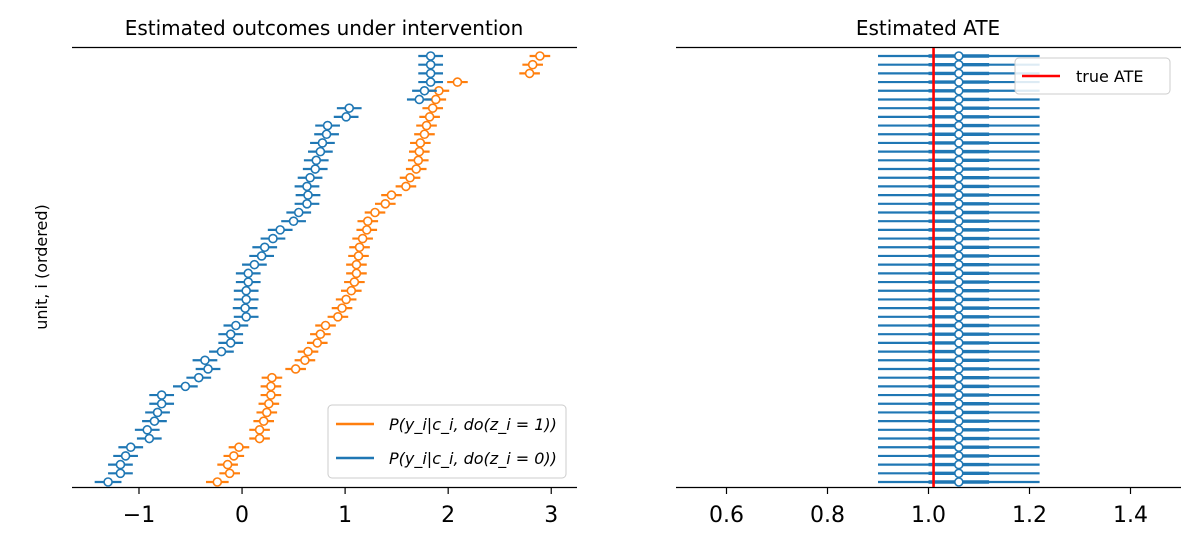  What do you see at coordinates (139, 515) in the screenshot?
I see `outcomes-x-tick-label: −1` at bounding box center [139, 515].